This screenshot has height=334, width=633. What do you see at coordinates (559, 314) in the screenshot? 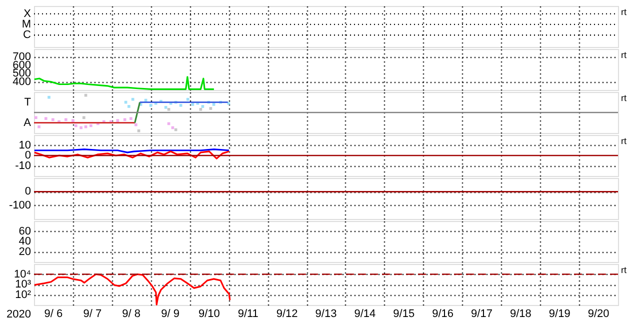
I see `x-tick-label: 9/19` at bounding box center [559, 314].